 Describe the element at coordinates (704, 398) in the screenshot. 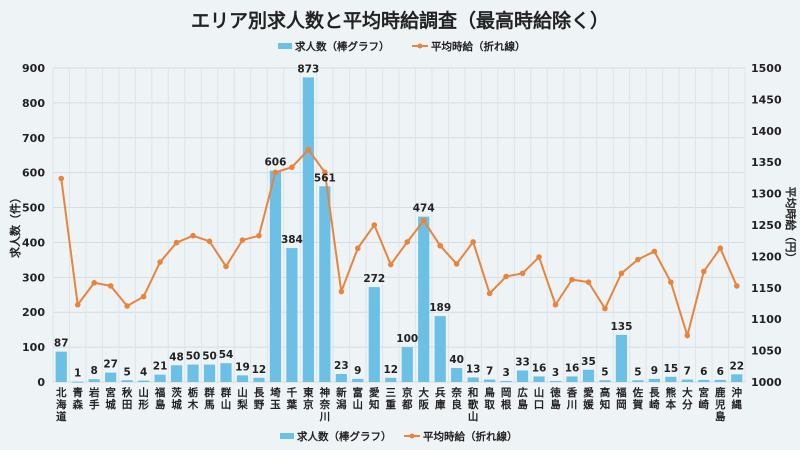

I see `x-category-label: 宮崎` at that location.